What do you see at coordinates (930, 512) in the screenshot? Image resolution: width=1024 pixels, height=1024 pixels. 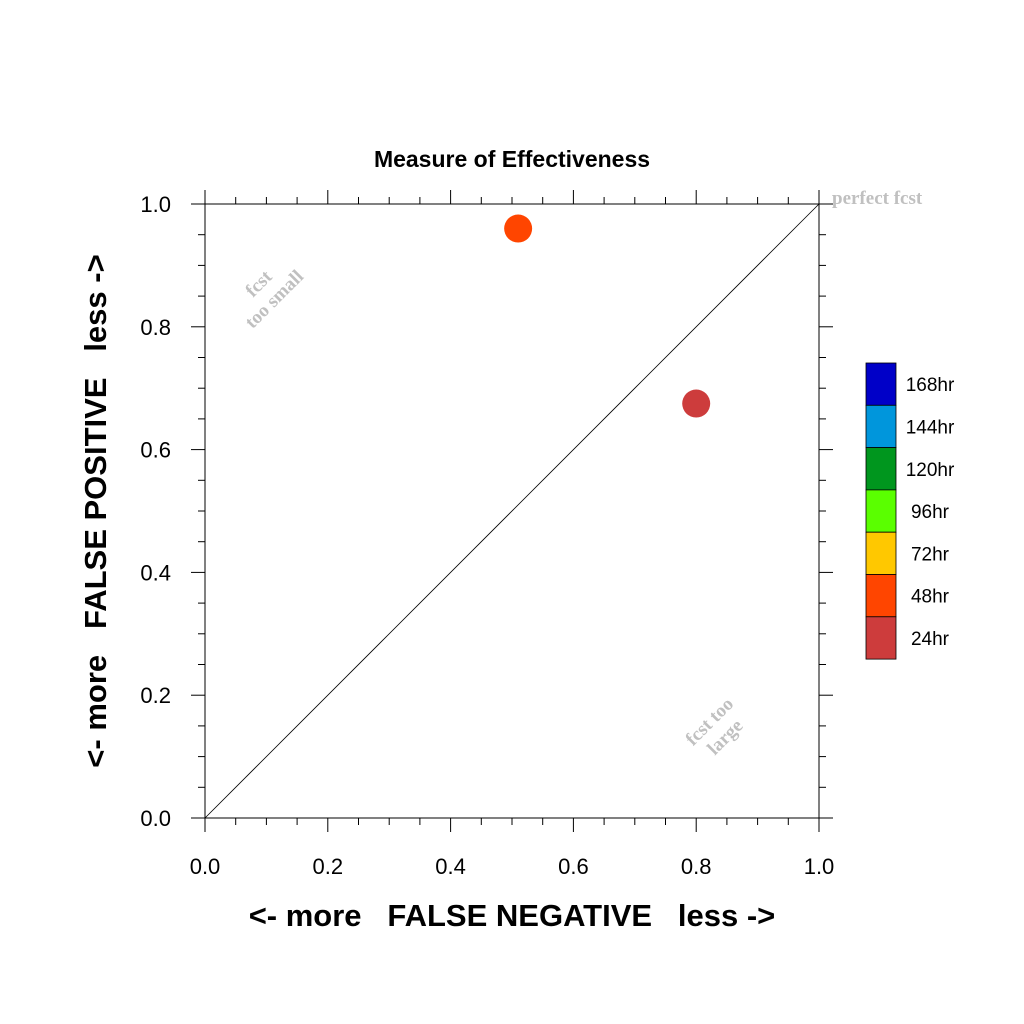 I see `legend-label-96hr: 96hr` at bounding box center [930, 512].